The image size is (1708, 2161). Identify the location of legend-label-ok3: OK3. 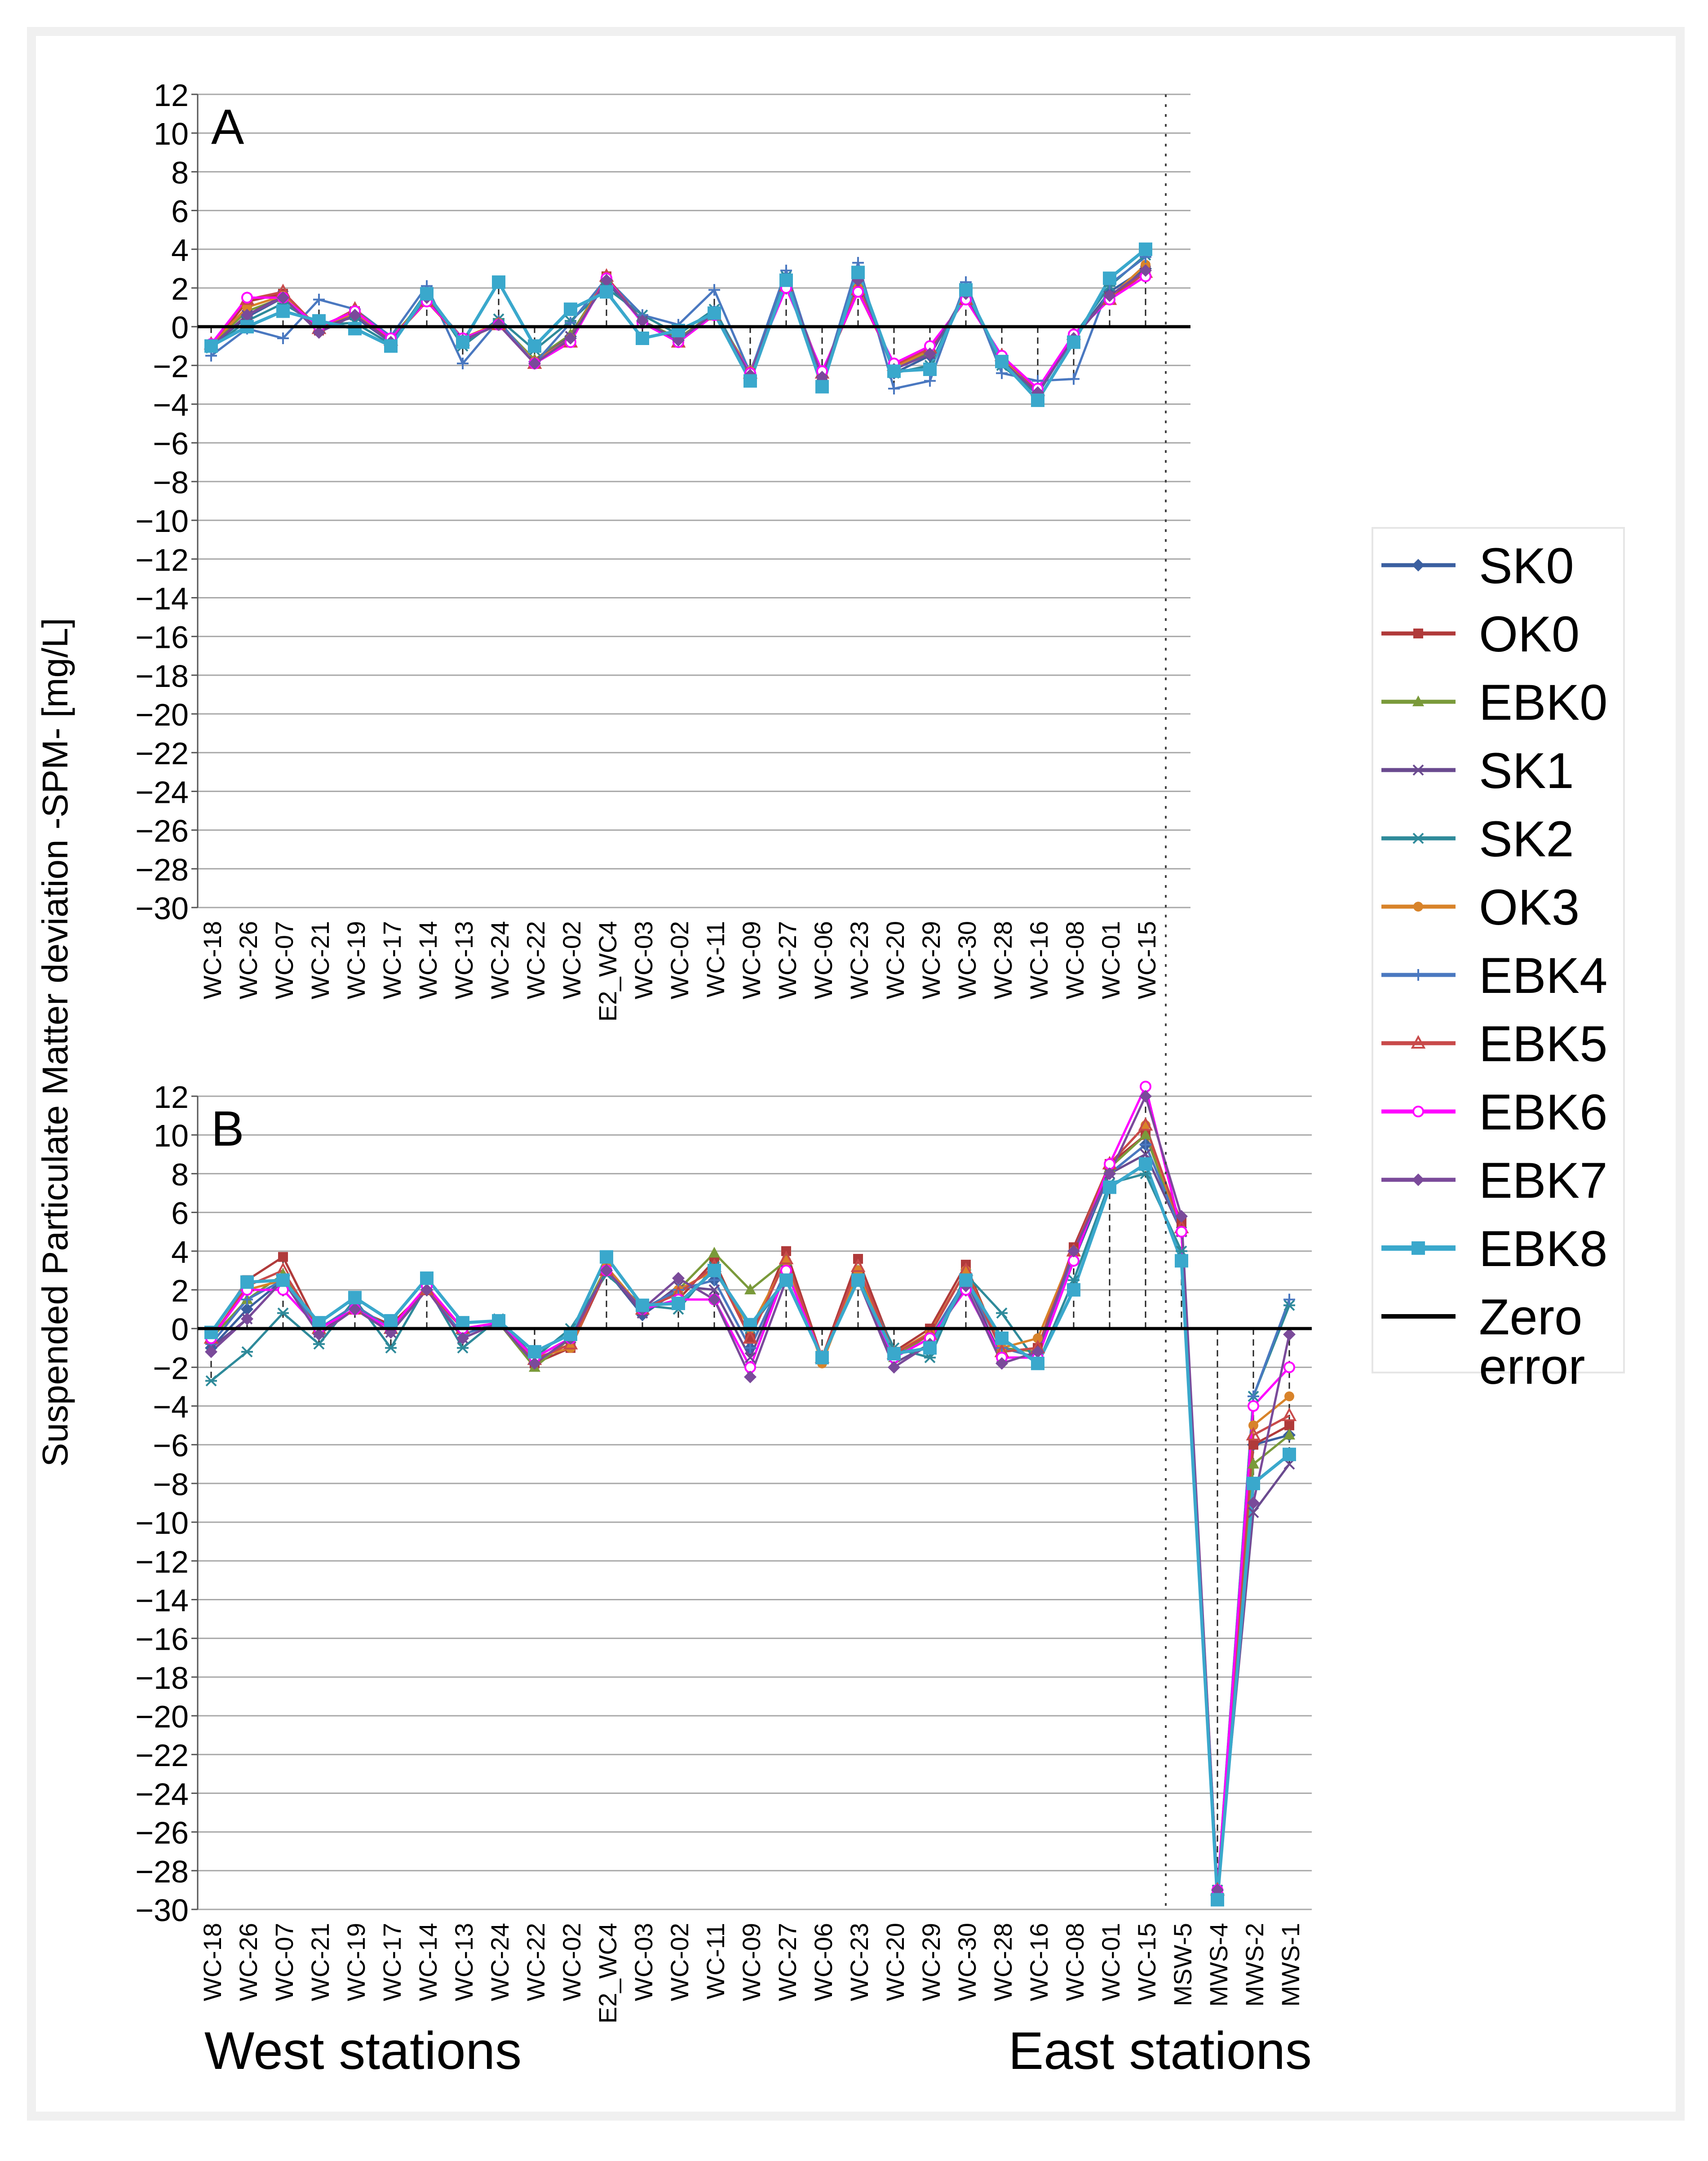
(1529, 907).